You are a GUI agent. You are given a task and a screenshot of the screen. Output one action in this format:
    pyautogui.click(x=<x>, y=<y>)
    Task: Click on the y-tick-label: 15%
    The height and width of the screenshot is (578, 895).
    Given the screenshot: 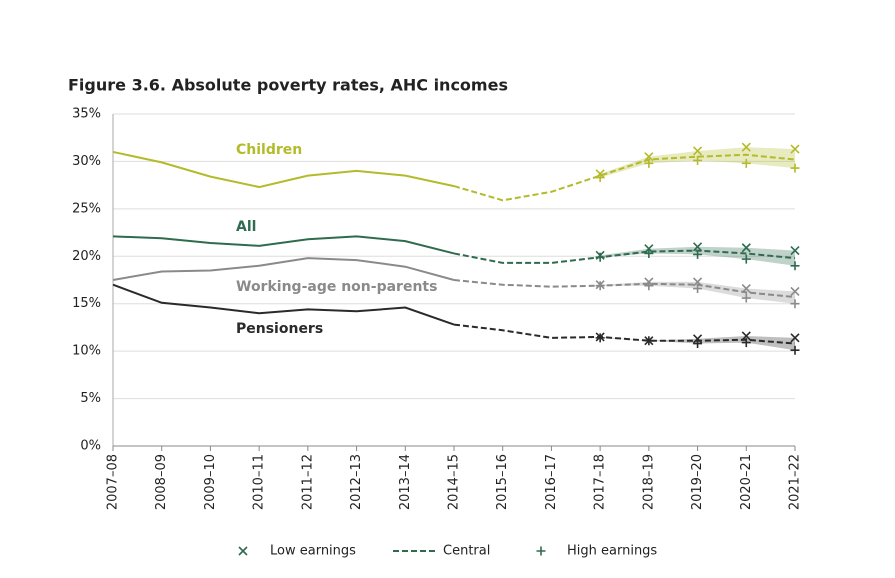 What is the action you would take?
    pyautogui.click(x=86, y=303)
    